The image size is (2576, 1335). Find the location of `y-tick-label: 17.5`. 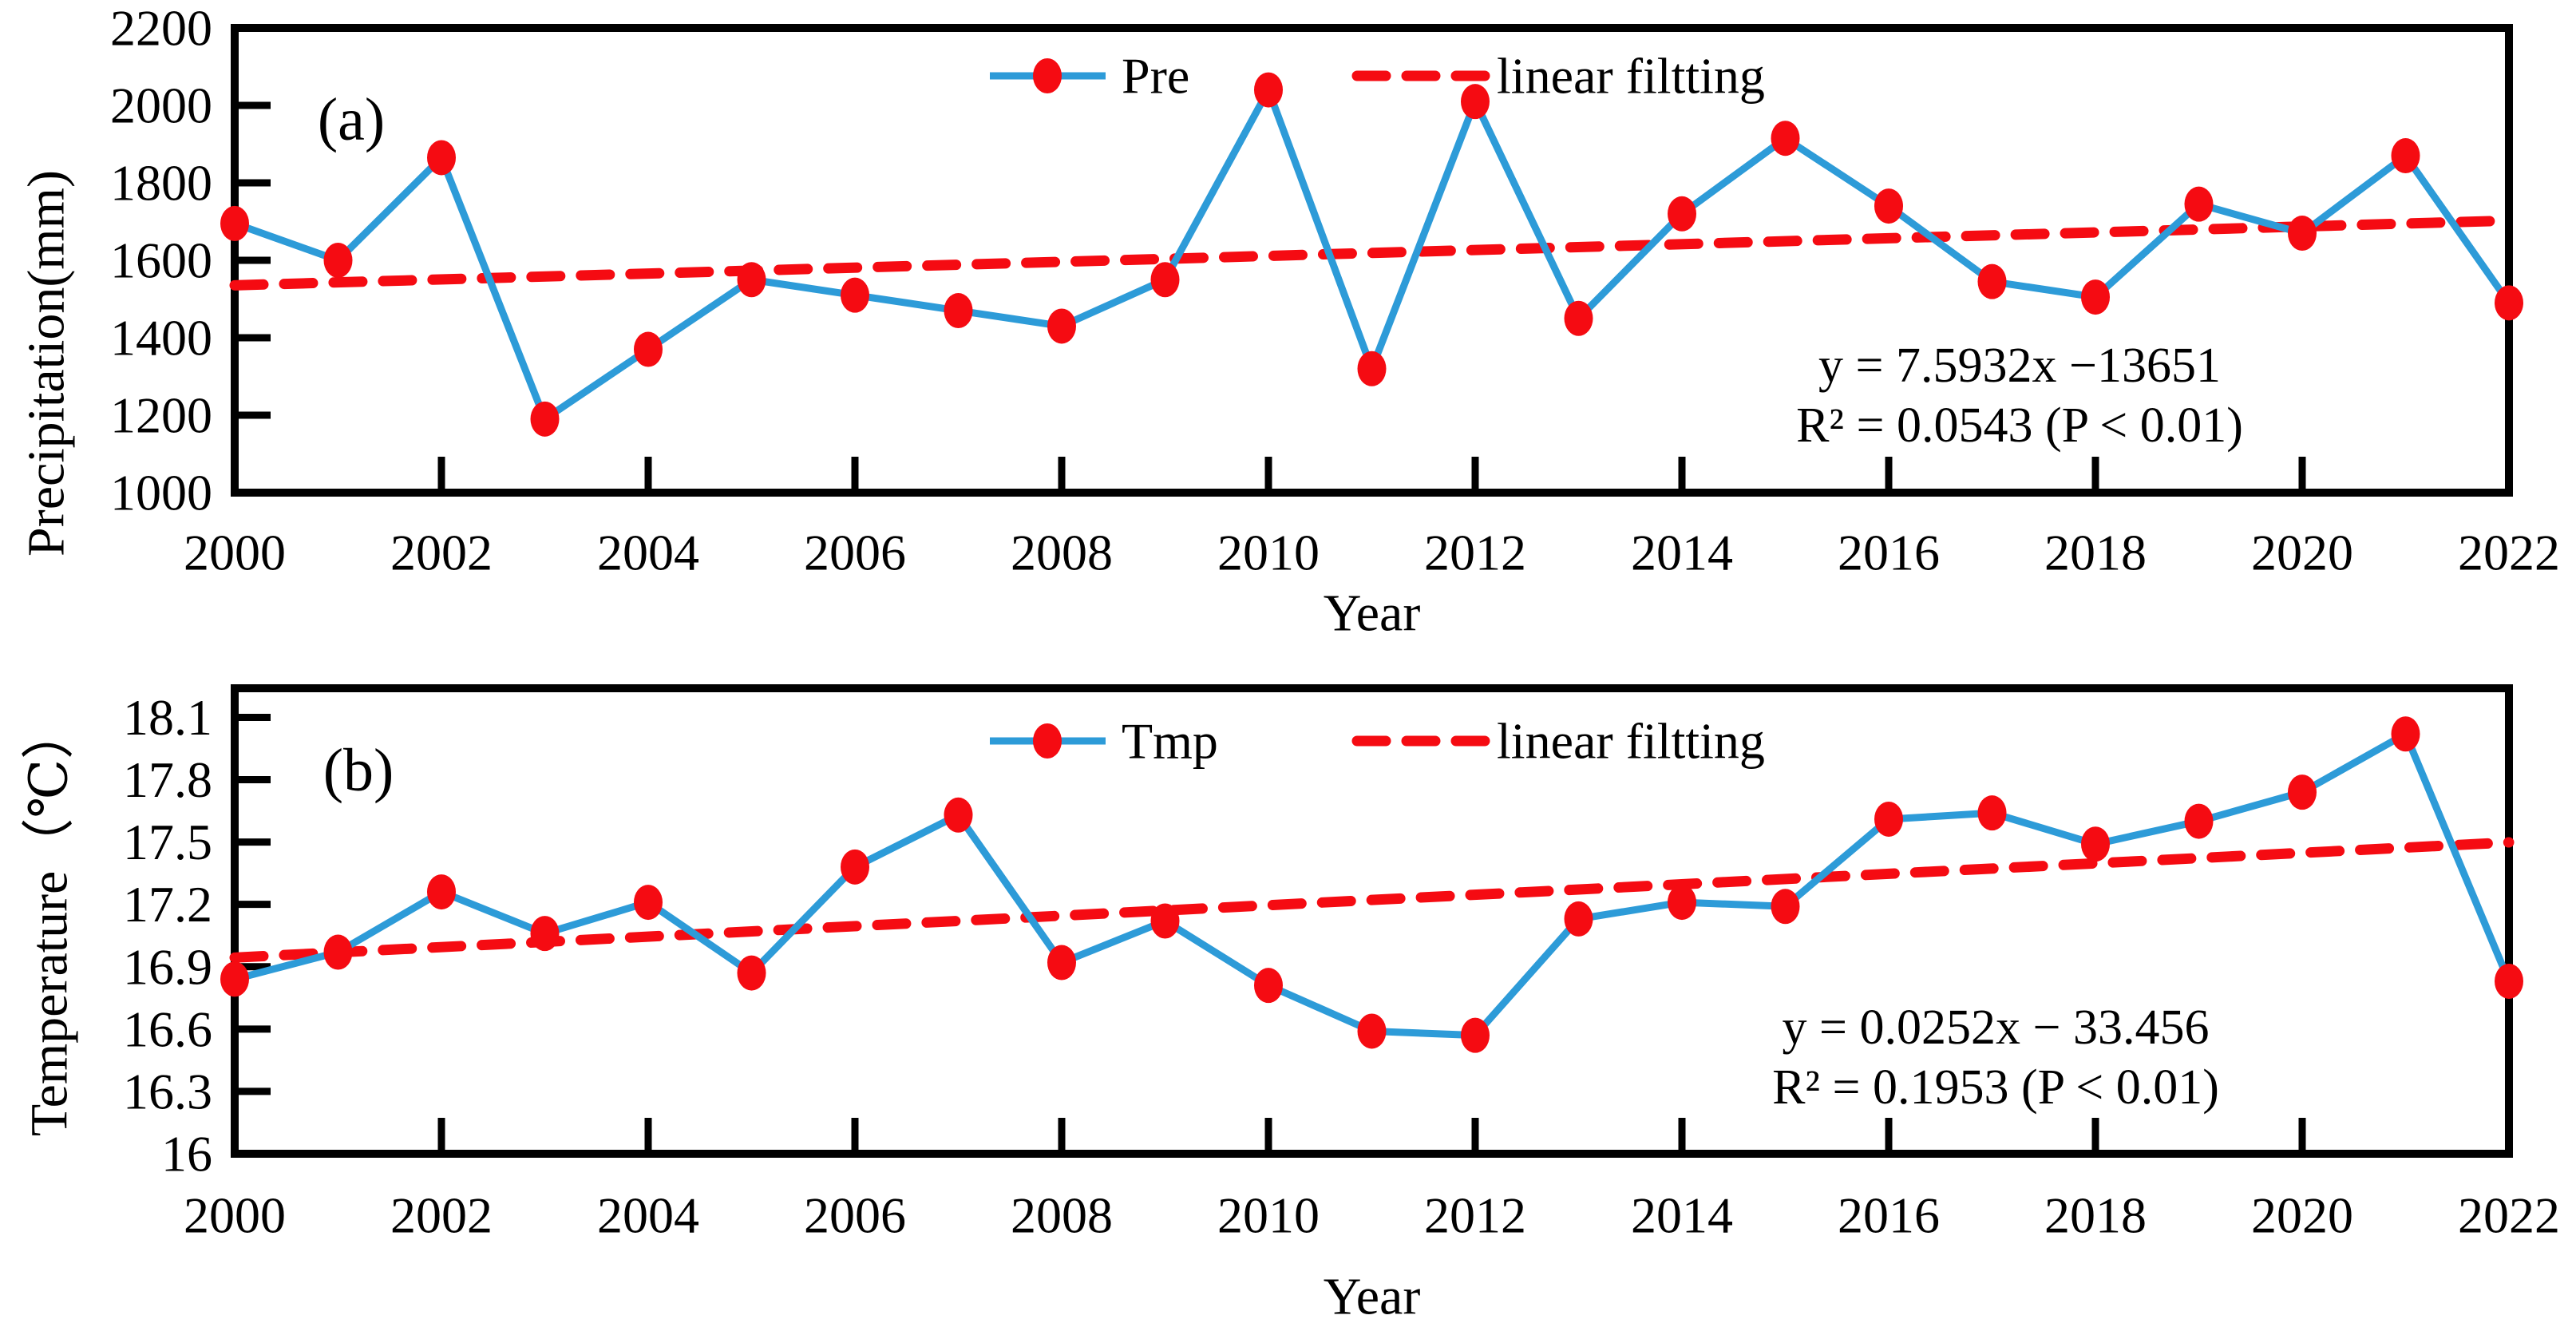

y-tick-label: 17.5 is located at coordinates (168, 842).